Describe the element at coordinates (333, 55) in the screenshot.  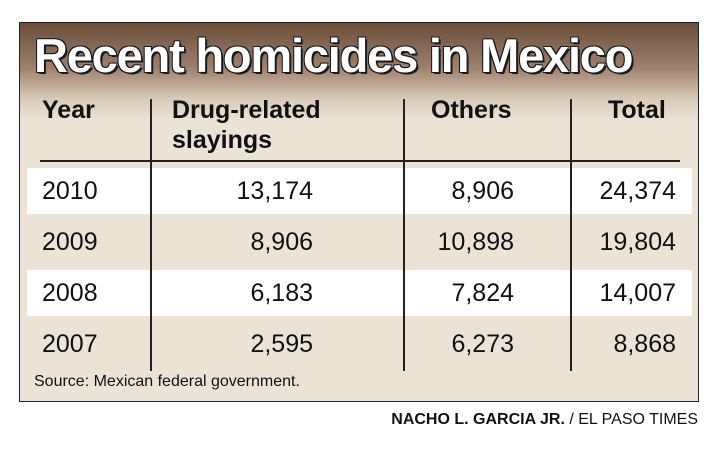
I see `chart-title: Recent homicides in Mexico` at that location.